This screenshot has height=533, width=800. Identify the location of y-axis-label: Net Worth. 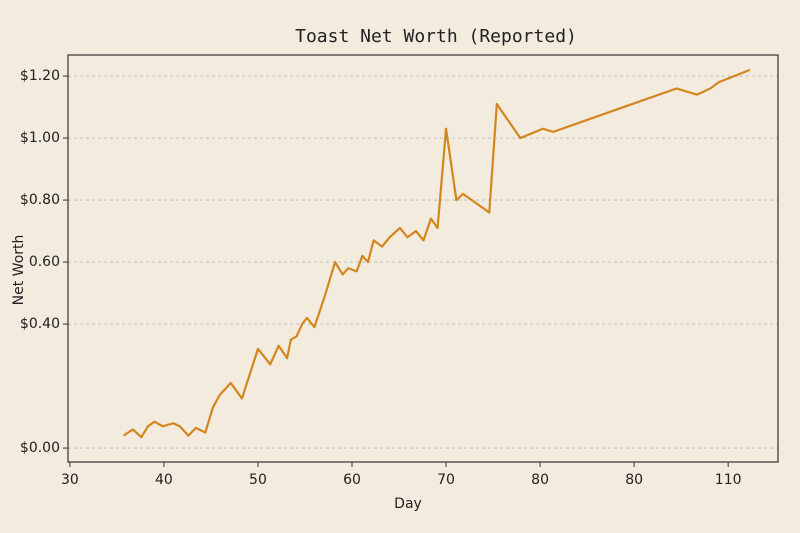
(19, 270).